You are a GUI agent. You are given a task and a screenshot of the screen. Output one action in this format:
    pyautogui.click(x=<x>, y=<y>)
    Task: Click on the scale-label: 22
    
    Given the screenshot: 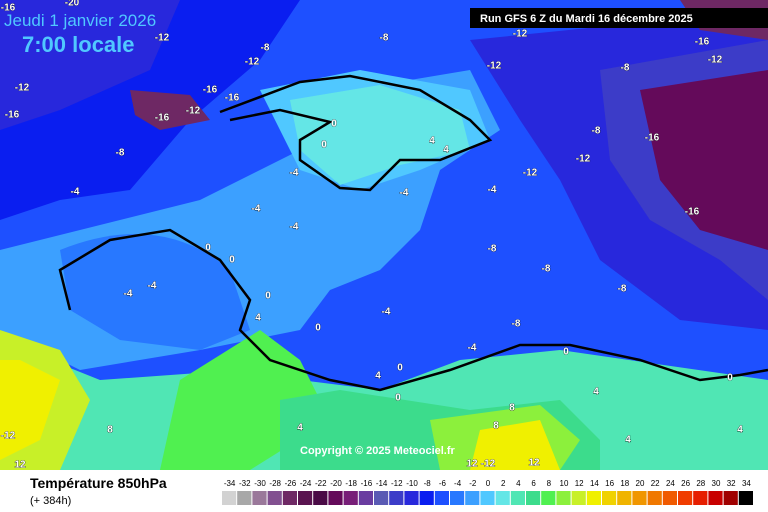 What is the action you would take?
    pyautogui.click(x=655, y=483)
    